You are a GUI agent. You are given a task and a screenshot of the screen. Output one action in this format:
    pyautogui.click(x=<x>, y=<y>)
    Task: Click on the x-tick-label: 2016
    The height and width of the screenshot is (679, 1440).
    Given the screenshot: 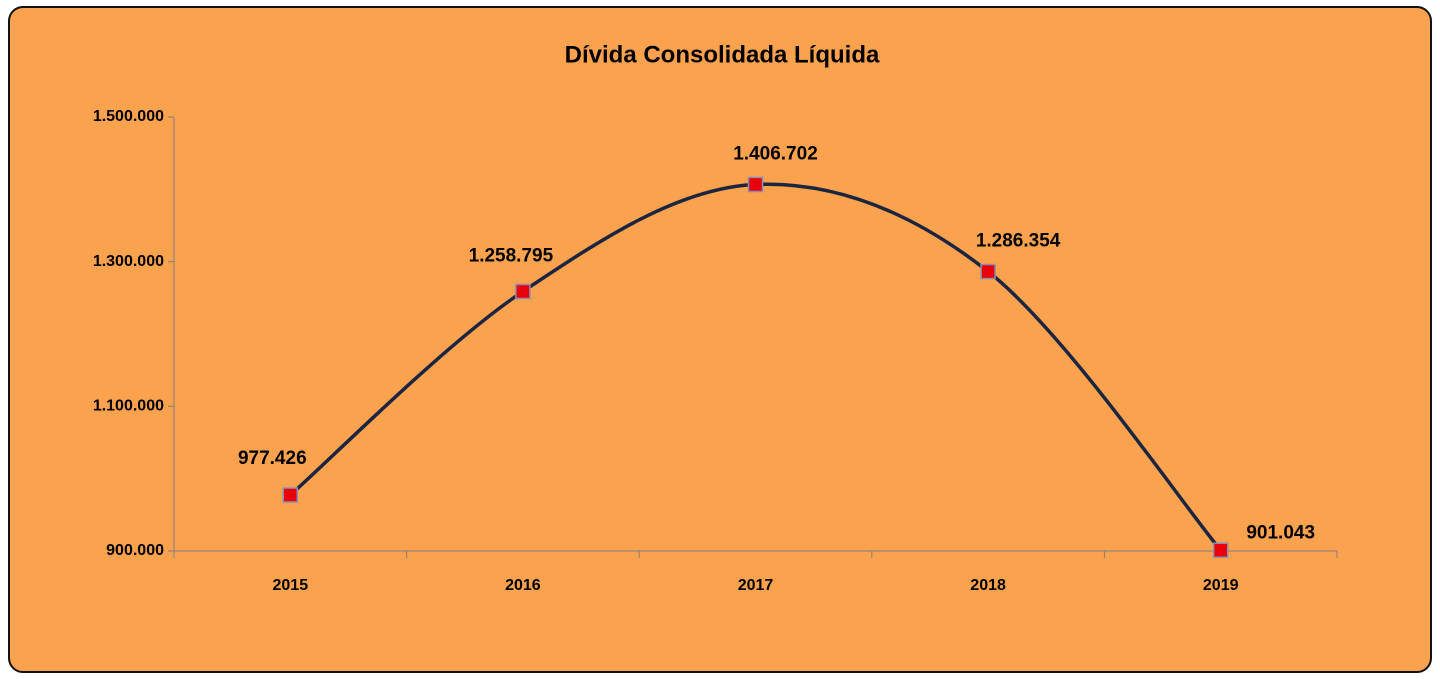 What is the action you would take?
    pyautogui.click(x=523, y=585)
    